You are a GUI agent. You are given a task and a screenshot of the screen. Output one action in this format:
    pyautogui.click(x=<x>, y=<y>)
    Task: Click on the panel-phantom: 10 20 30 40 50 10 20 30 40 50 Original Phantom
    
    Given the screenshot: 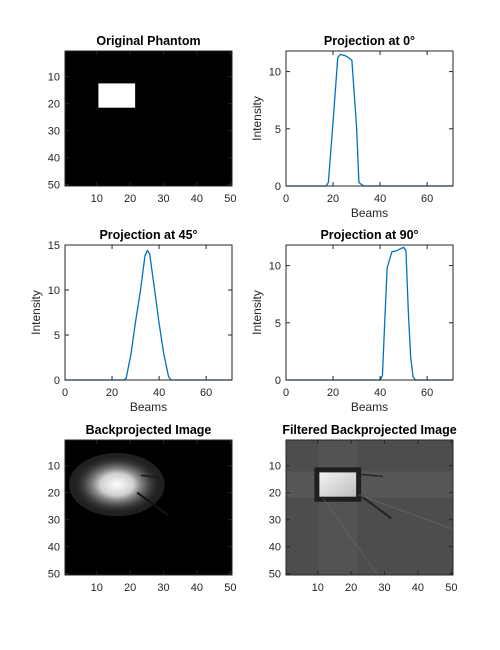 What is the action you would take?
    pyautogui.click(x=142, y=119)
    